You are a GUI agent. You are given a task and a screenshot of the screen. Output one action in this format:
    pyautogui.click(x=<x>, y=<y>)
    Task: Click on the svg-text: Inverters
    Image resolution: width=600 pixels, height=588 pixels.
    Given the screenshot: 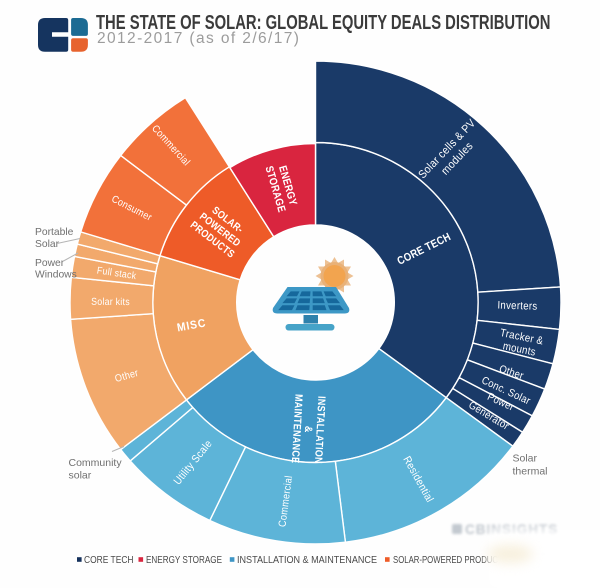 What is the action you would take?
    pyautogui.click(x=517, y=306)
    